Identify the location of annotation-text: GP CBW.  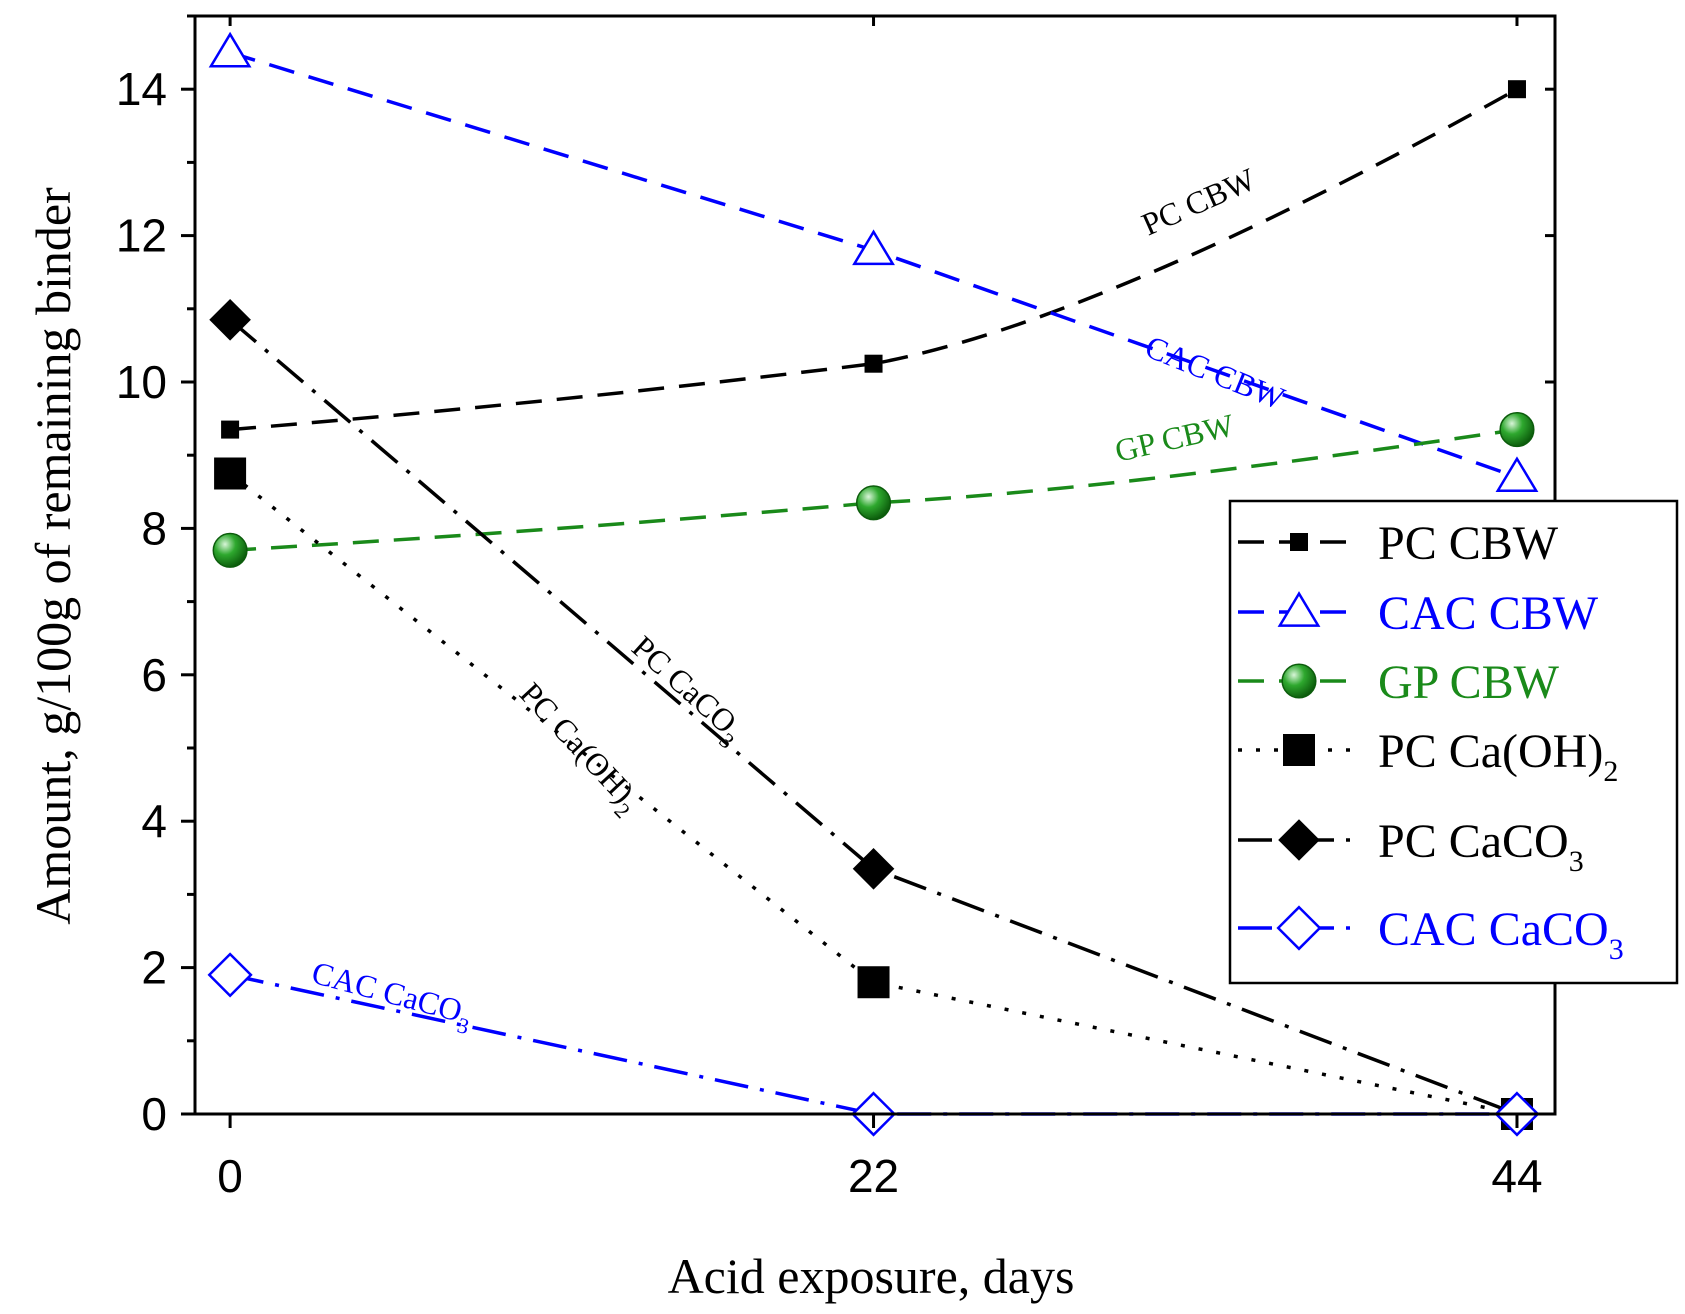
(1174, 437).